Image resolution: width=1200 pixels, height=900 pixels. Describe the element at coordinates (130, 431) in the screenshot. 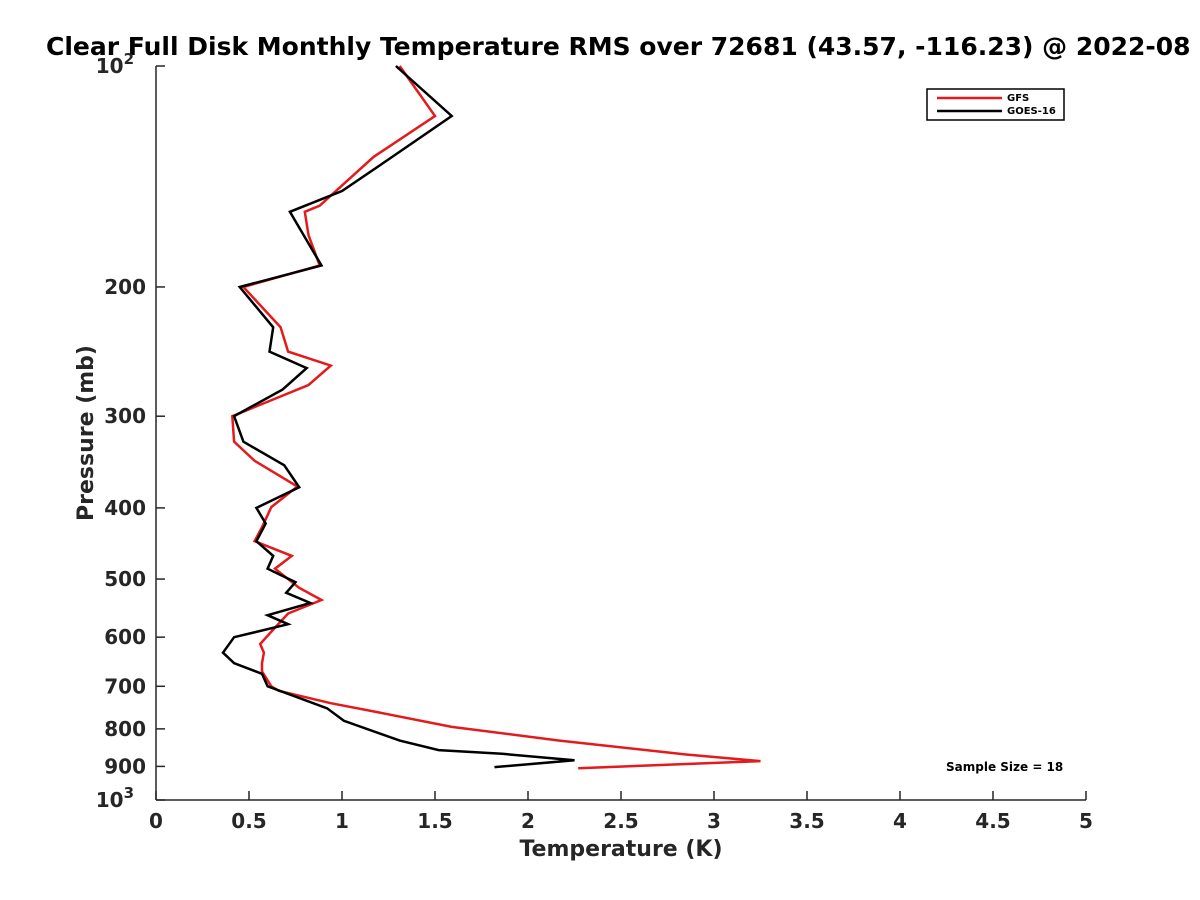

I see `y-axis-ticks: 10² 200 300 400 500 600 700 800 900 10³` at that location.